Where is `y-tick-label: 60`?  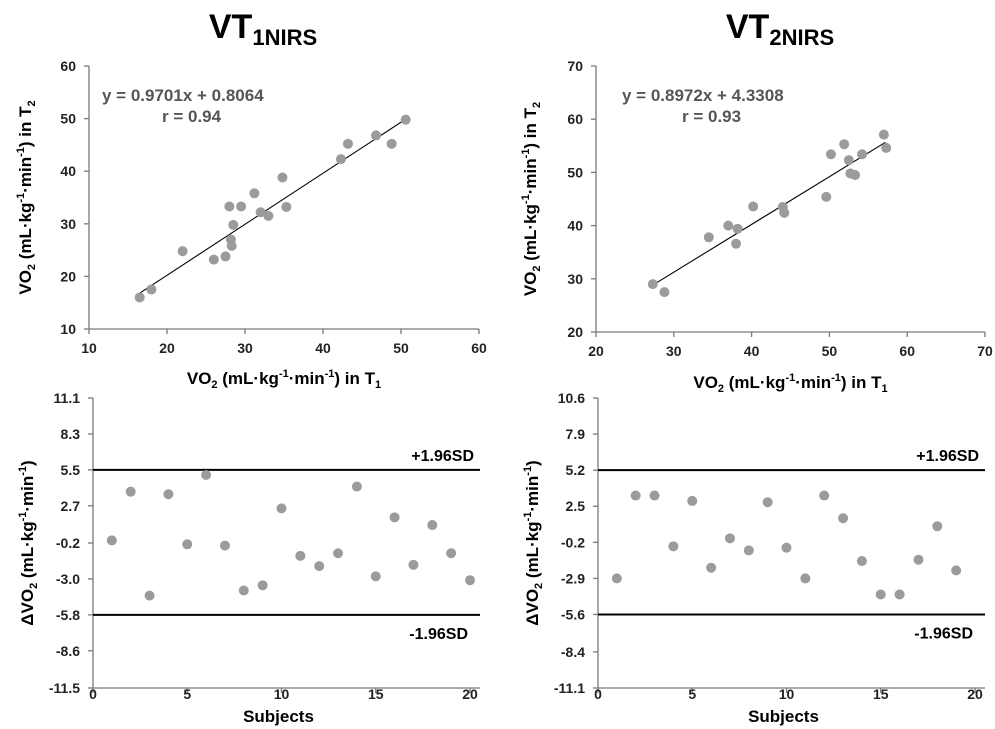 y-tick-label: 60 is located at coordinates (68, 66).